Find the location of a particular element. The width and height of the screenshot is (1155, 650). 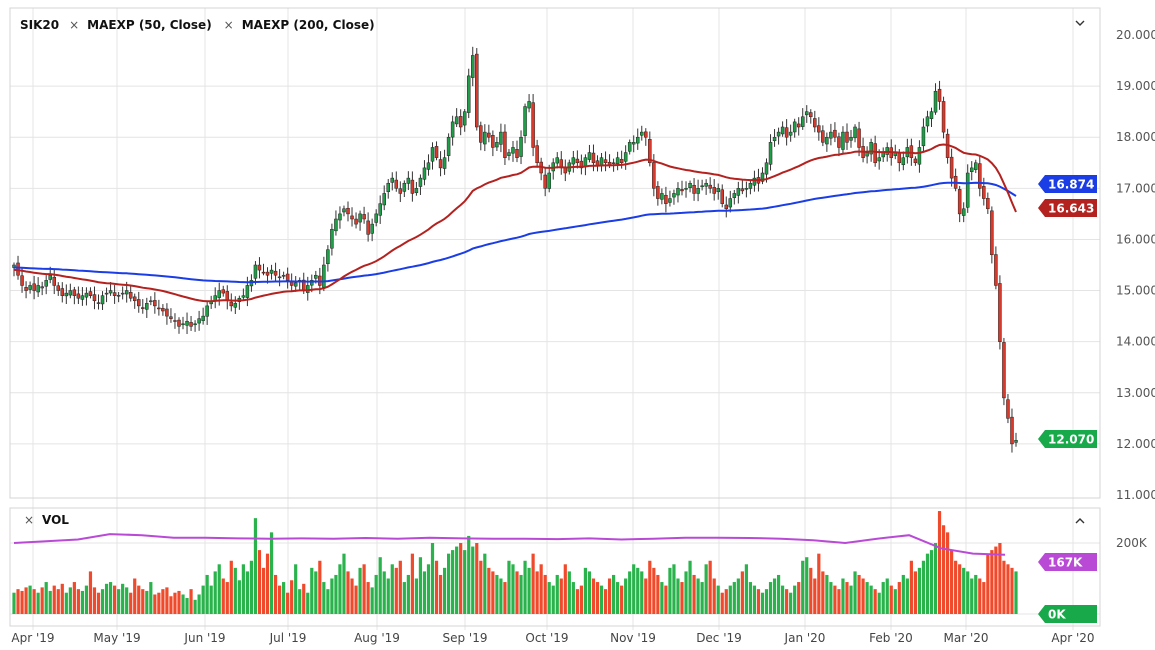

collapse-chevron-down-icon is located at coordinates (1080, 23).